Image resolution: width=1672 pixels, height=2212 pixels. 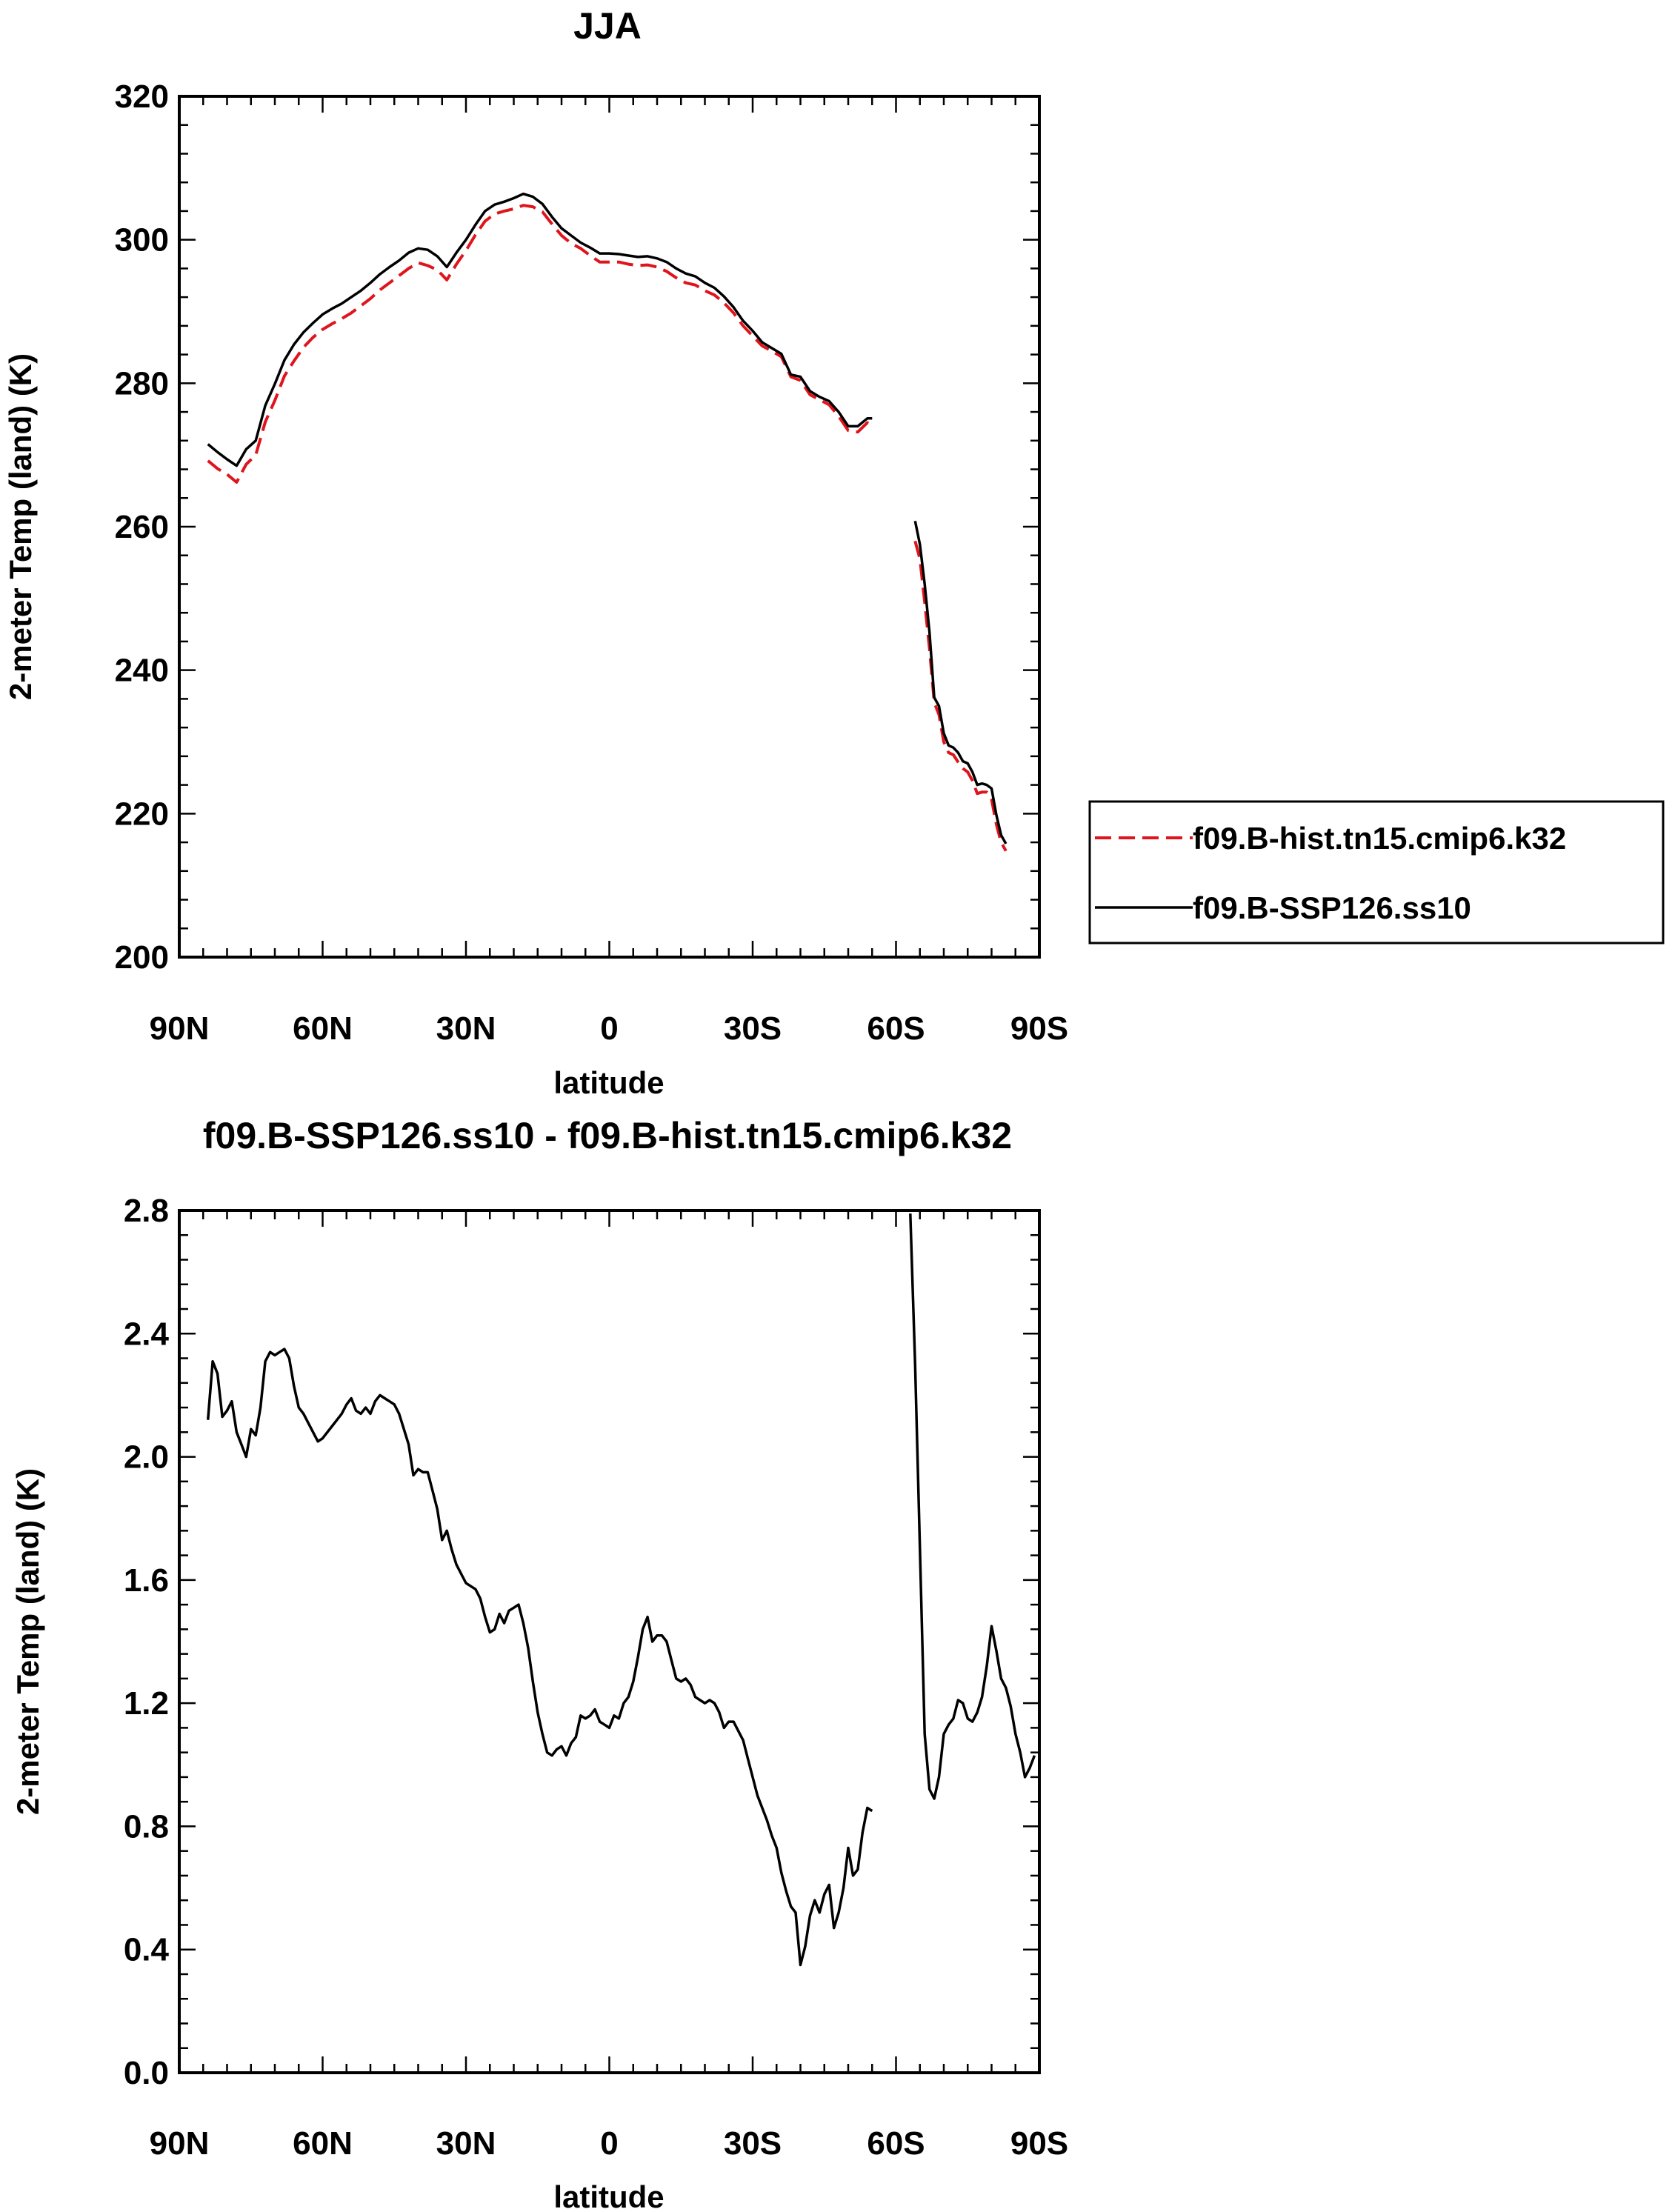 What do you see at coordinates (142, 957) in the screenshot?
I see `top-y-tick-label: 200` at bounding box center [142, 957].